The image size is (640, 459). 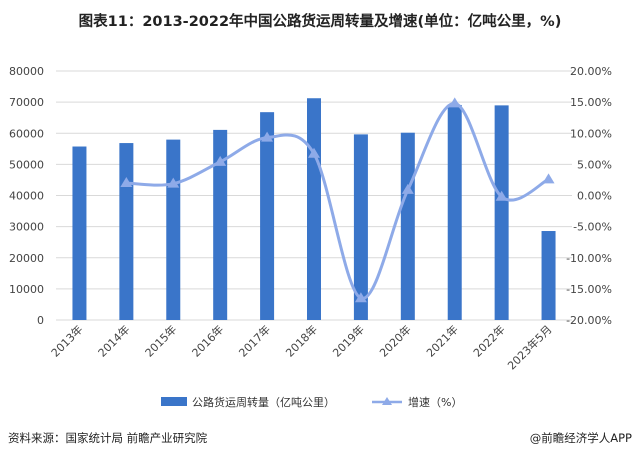 I want to click on y-right-tick-label: 20.00%, so click(x=591, y=71).